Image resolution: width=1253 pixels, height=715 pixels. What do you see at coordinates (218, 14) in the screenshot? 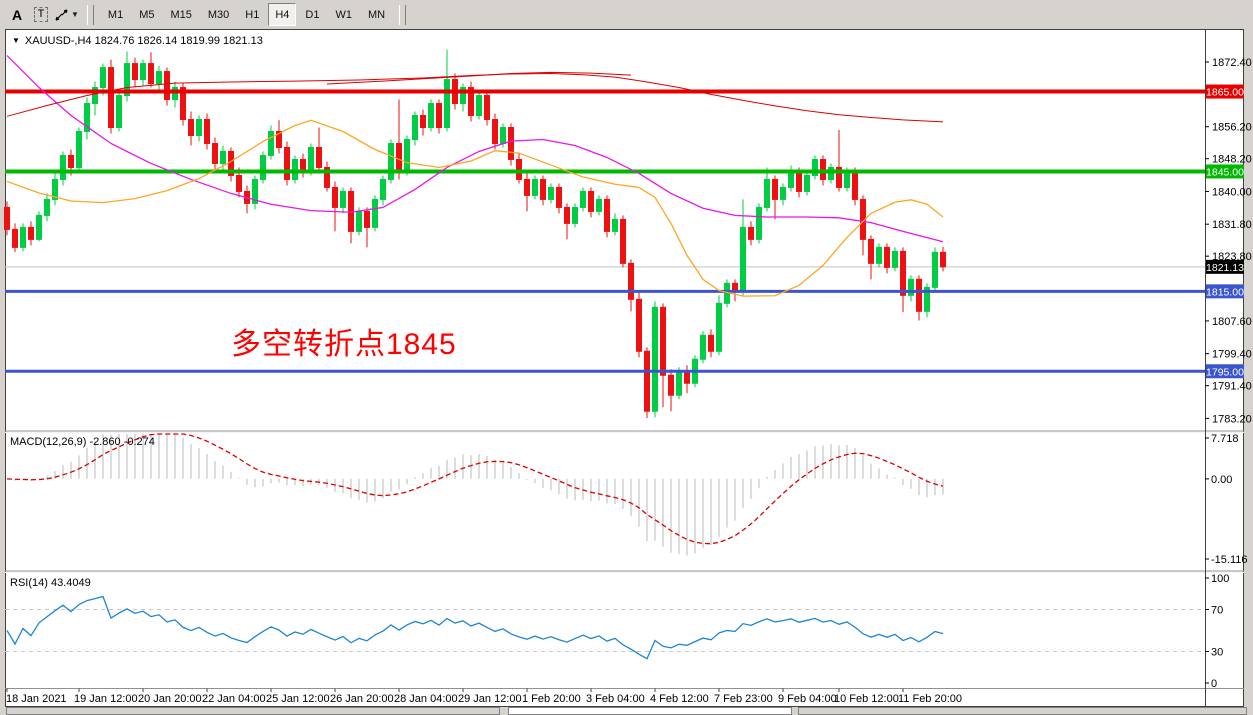
I see `timeframe-M30: M30` at bounding box center [218, 14].